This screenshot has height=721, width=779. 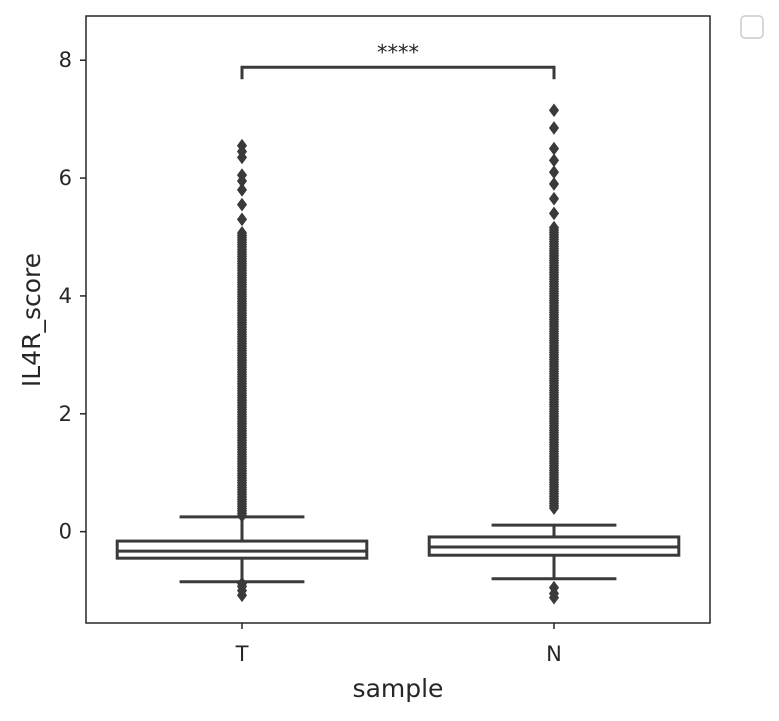 What do you see at coordinates (554, 654) in the screenshot?
I see `x-tick-label: N` at bounding box center [554, 654].